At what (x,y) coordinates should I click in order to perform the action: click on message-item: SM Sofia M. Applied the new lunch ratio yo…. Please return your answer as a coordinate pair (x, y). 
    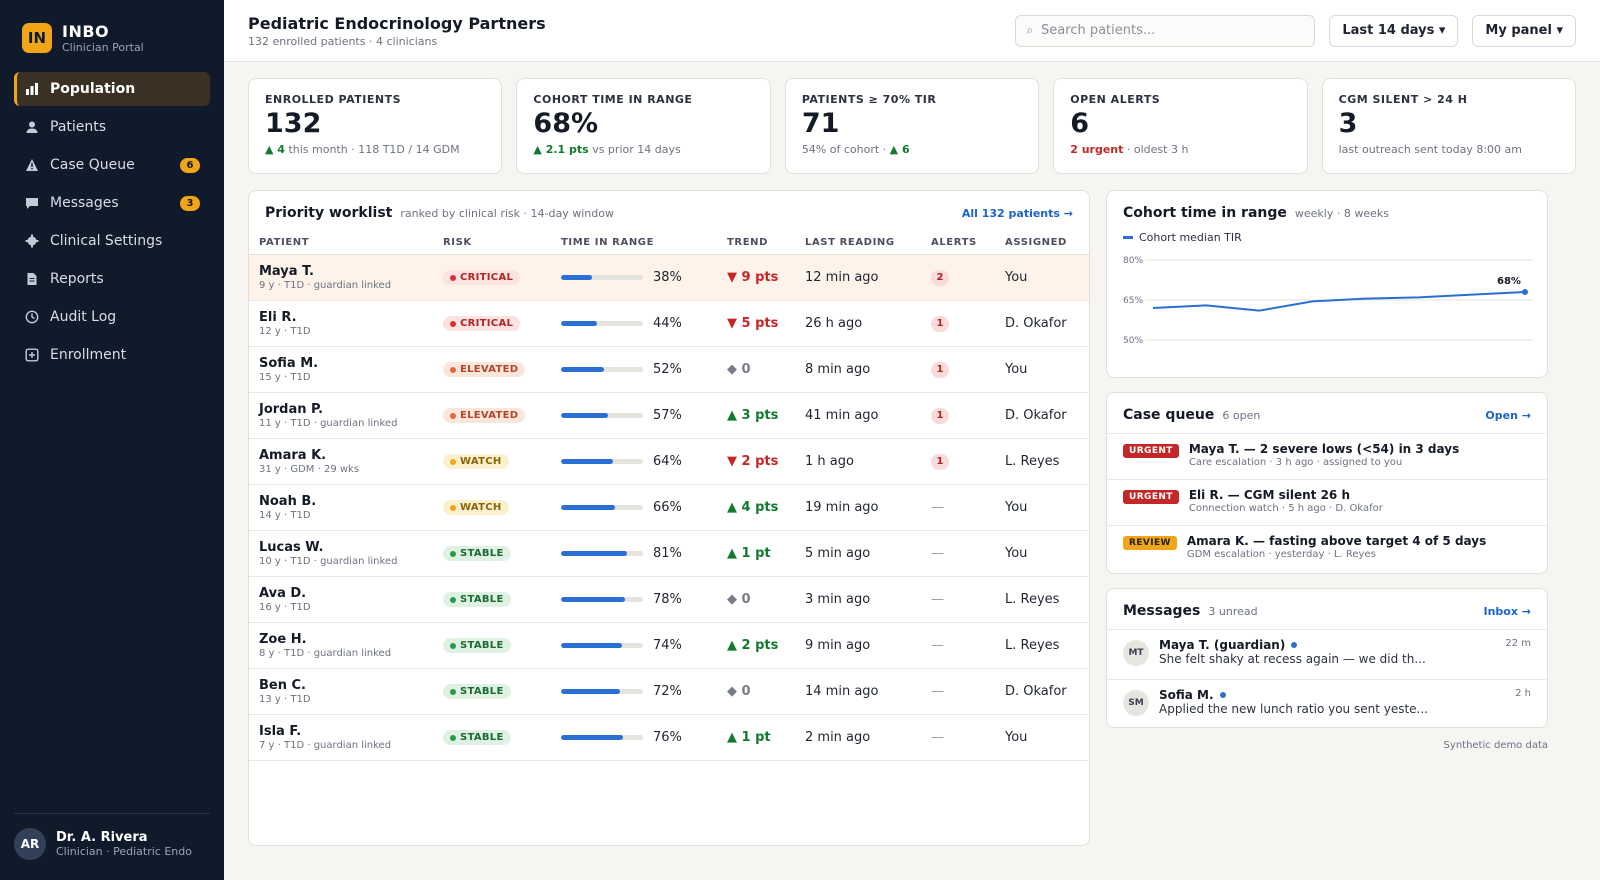
    Looking at the image, I should click on (1327, 704).